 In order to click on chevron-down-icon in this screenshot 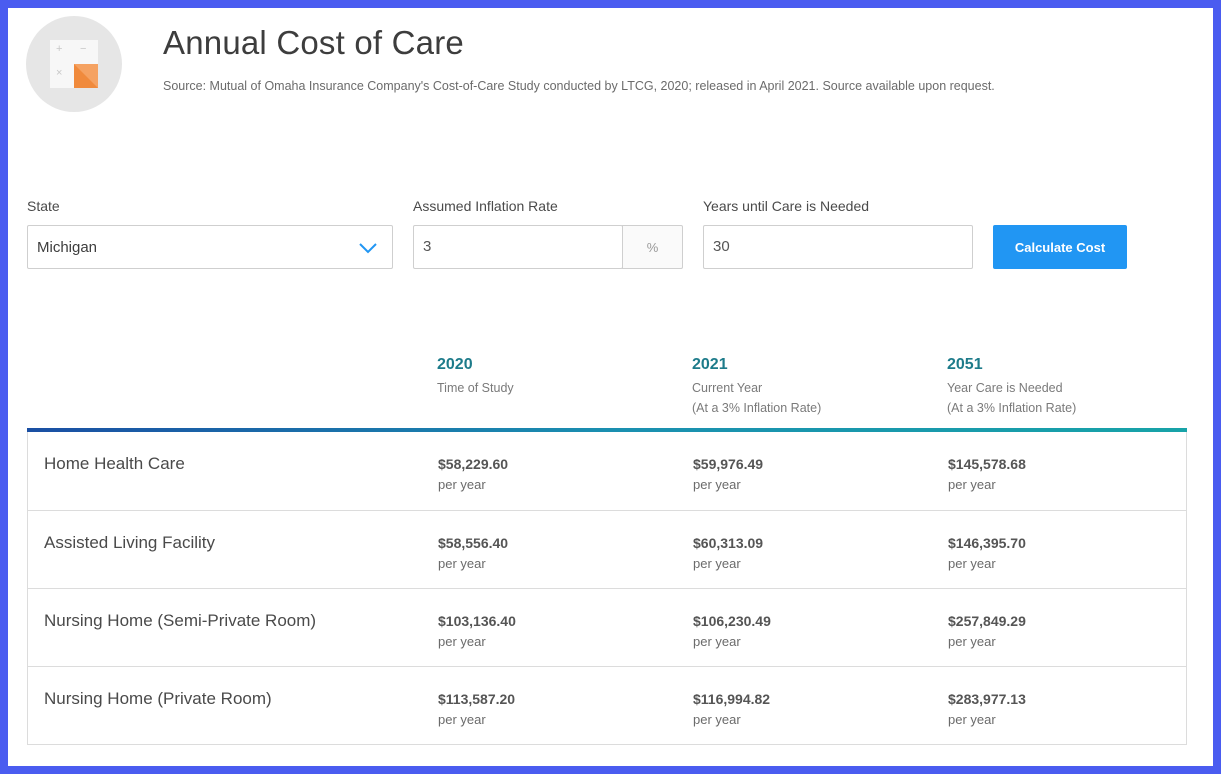, I will do `click(368, 248)`.